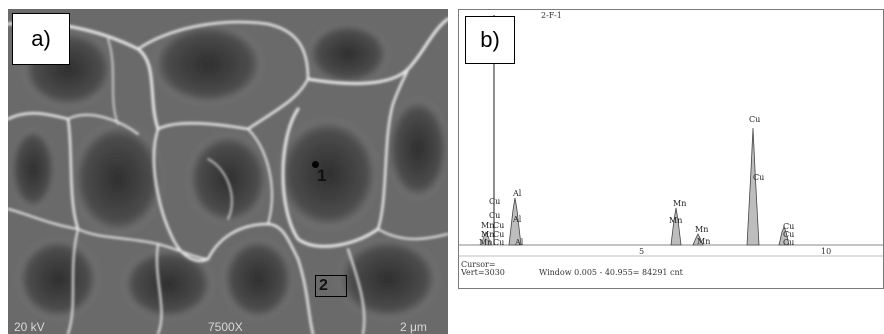 Image resolution: width=884 pixels, height=334 pixels. I want to click on sem-voltage: 20 kV, so click(29, 327).